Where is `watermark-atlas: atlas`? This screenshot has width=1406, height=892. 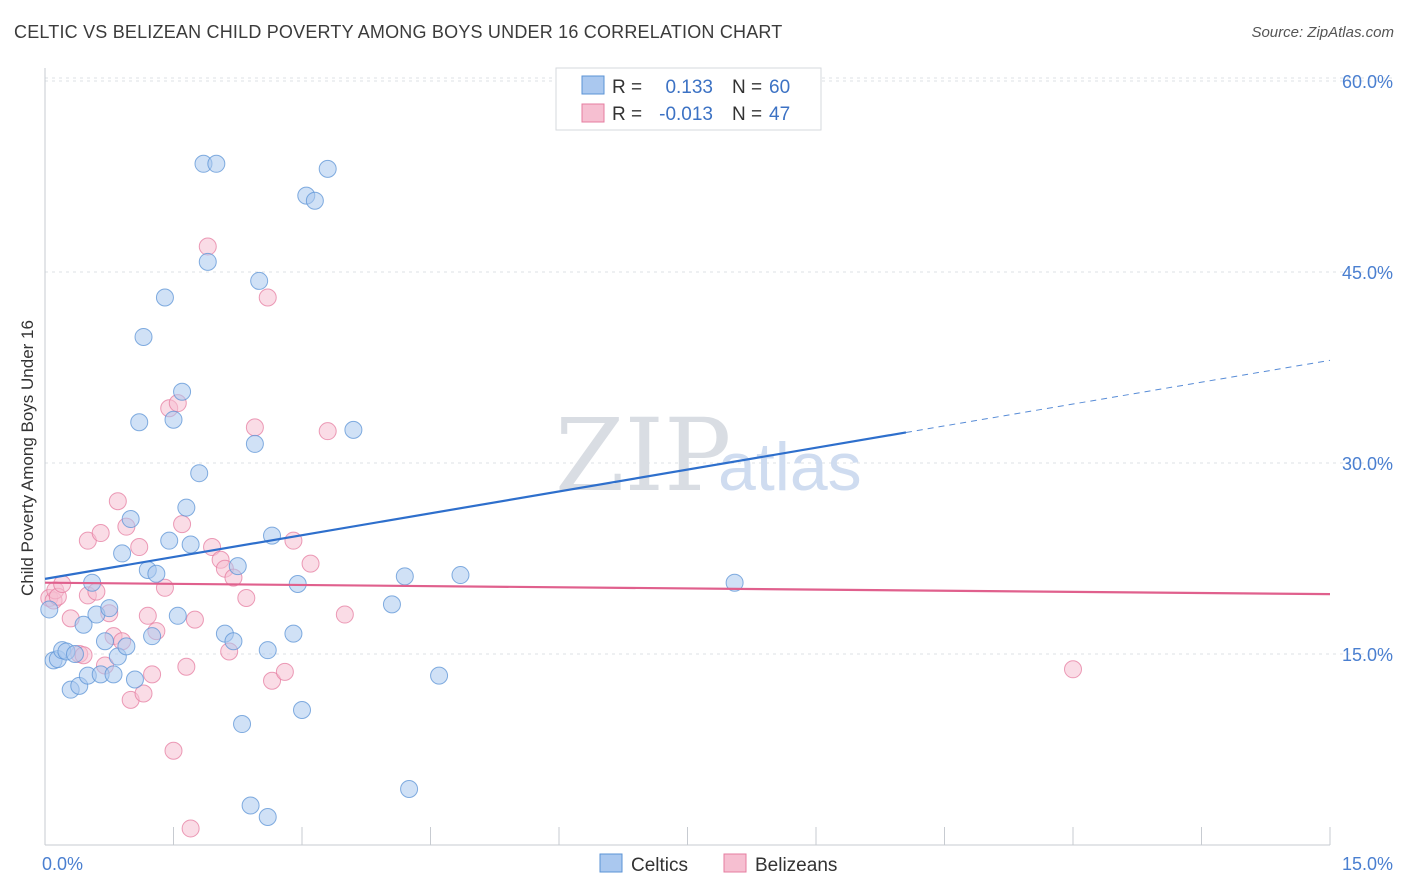
watermark-atlas: atlas is located at coordinates (790, 467).